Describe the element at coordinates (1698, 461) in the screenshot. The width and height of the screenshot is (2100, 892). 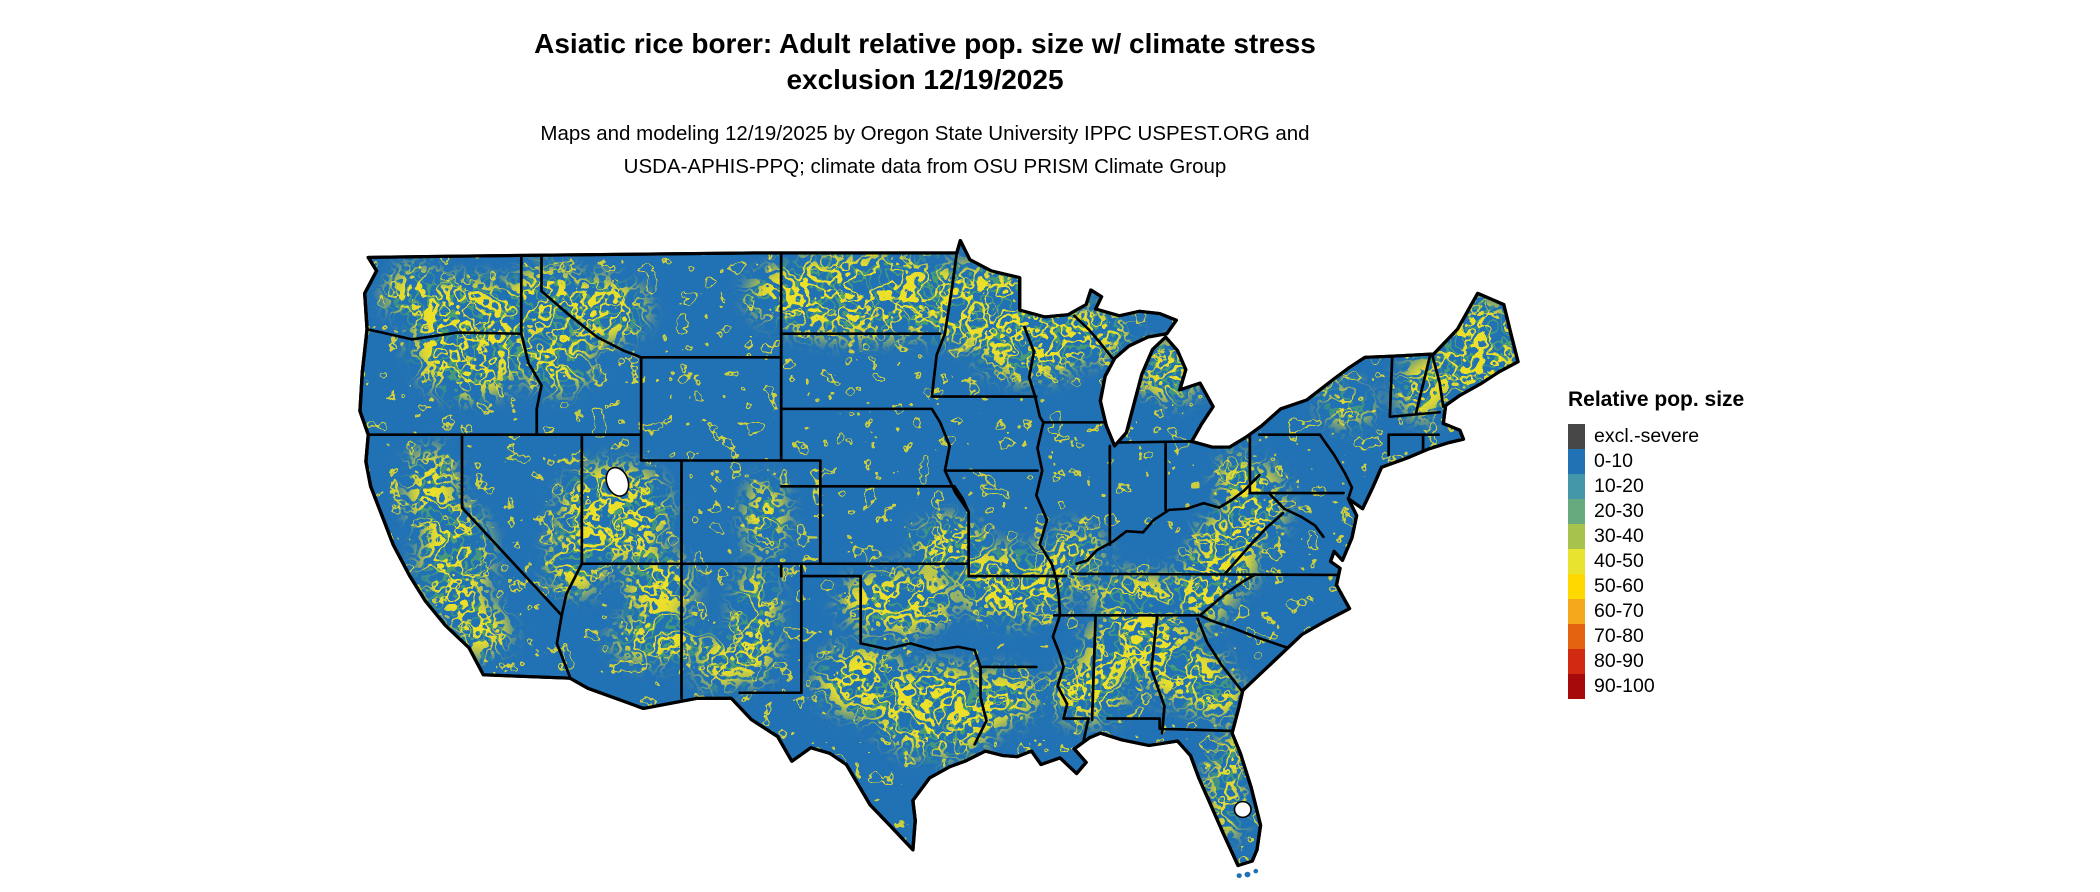
I see `legend-item: 0-10` at that location.